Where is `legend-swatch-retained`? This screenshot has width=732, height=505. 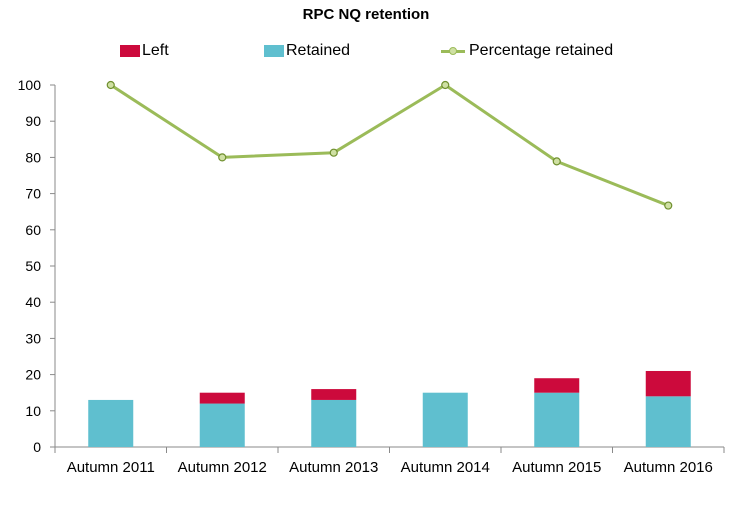 legend-swatch-retained is located at coordinates (274, 51).